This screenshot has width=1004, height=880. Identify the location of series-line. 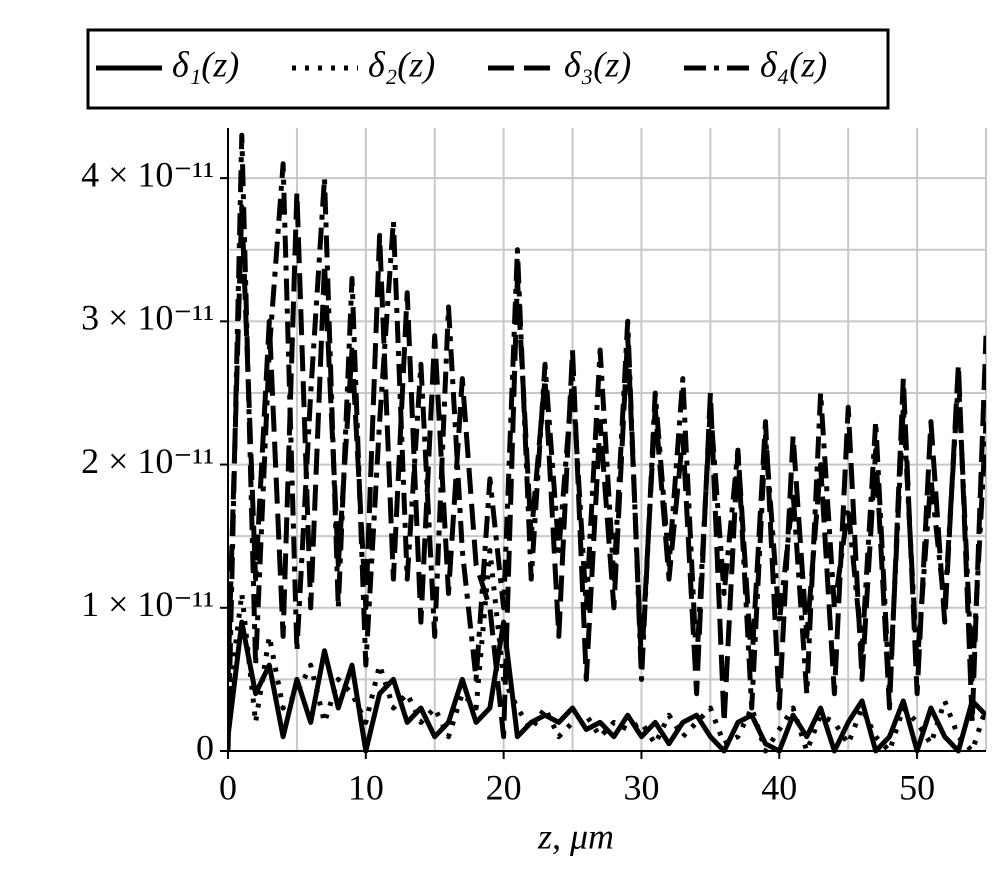
(607, 686).